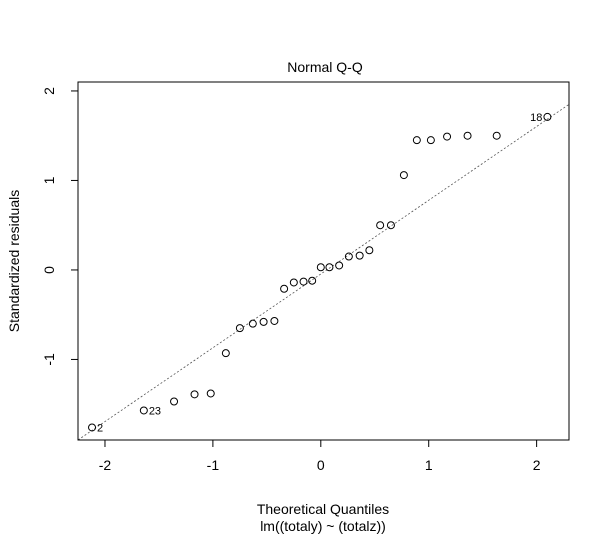  I want to click on y-tick-label: -1, so click(49, 359).